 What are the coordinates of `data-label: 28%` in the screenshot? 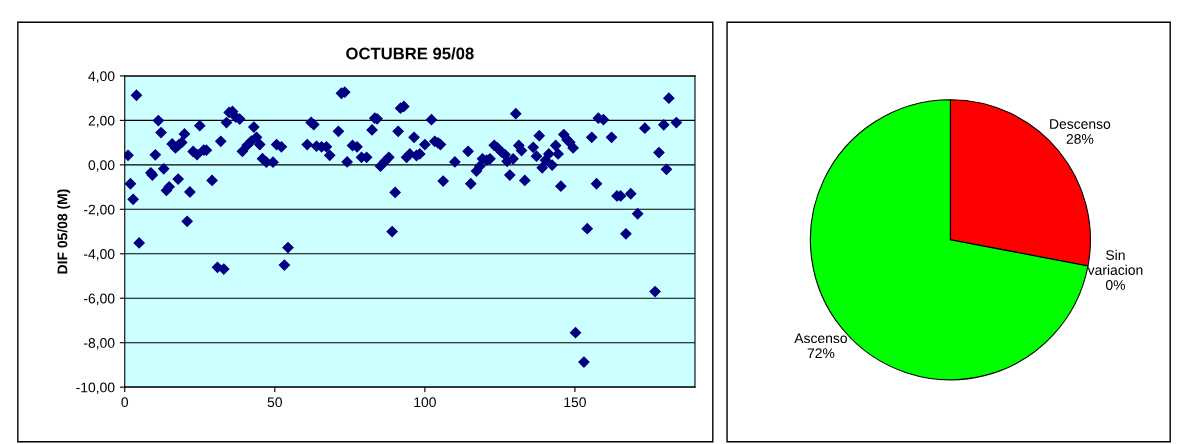 It's located at (1080, 139).